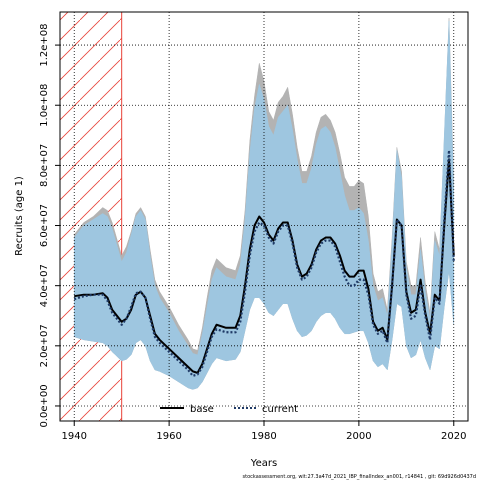 This screenshot has width=480, height=480. Describe the element at coordinates (263, 463) in the screenshot. I see `x-axis-label: Years` at that location.